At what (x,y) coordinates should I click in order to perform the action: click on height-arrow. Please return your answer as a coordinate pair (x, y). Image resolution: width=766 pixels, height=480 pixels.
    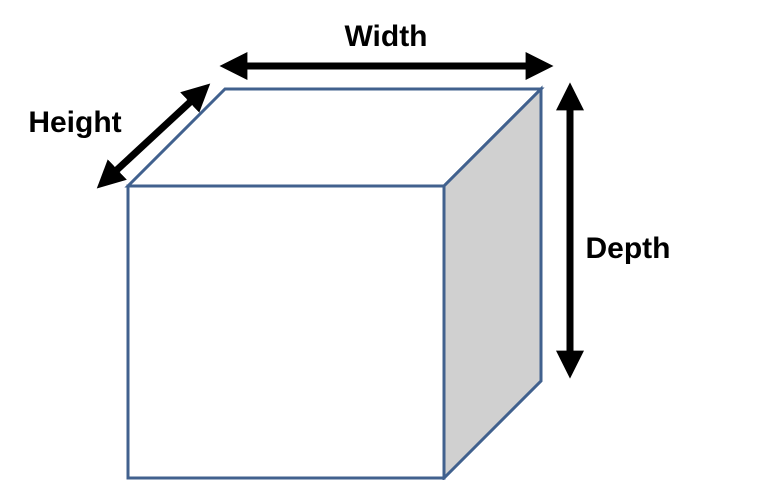
    Looking at the image, I should click on (153, 136).